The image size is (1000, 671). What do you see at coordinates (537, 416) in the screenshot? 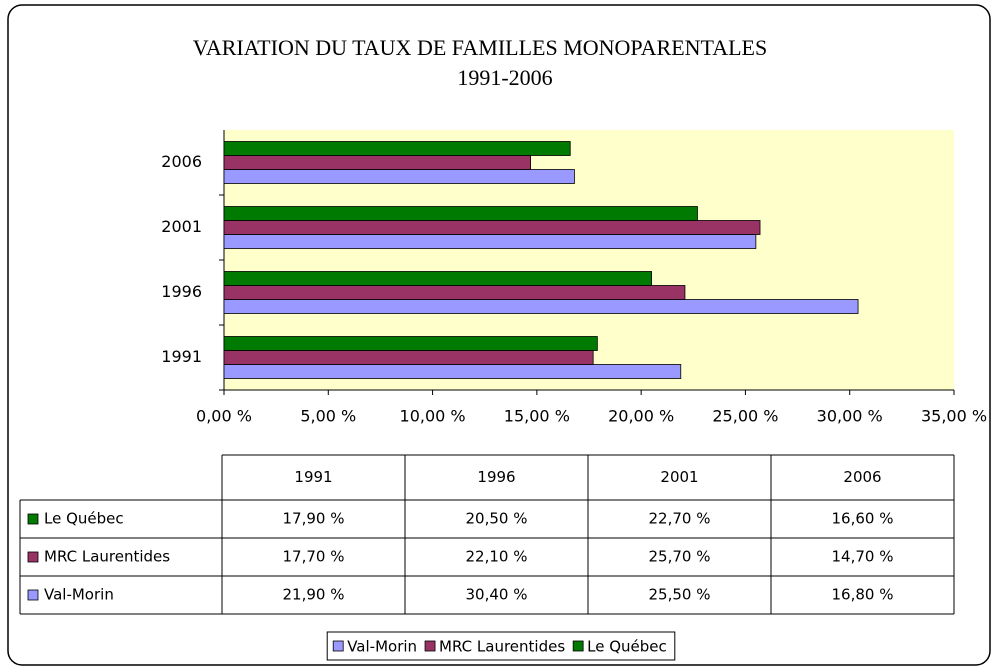
I see `x-tick-label: 15,00 %` at bounding box center [537, 416].